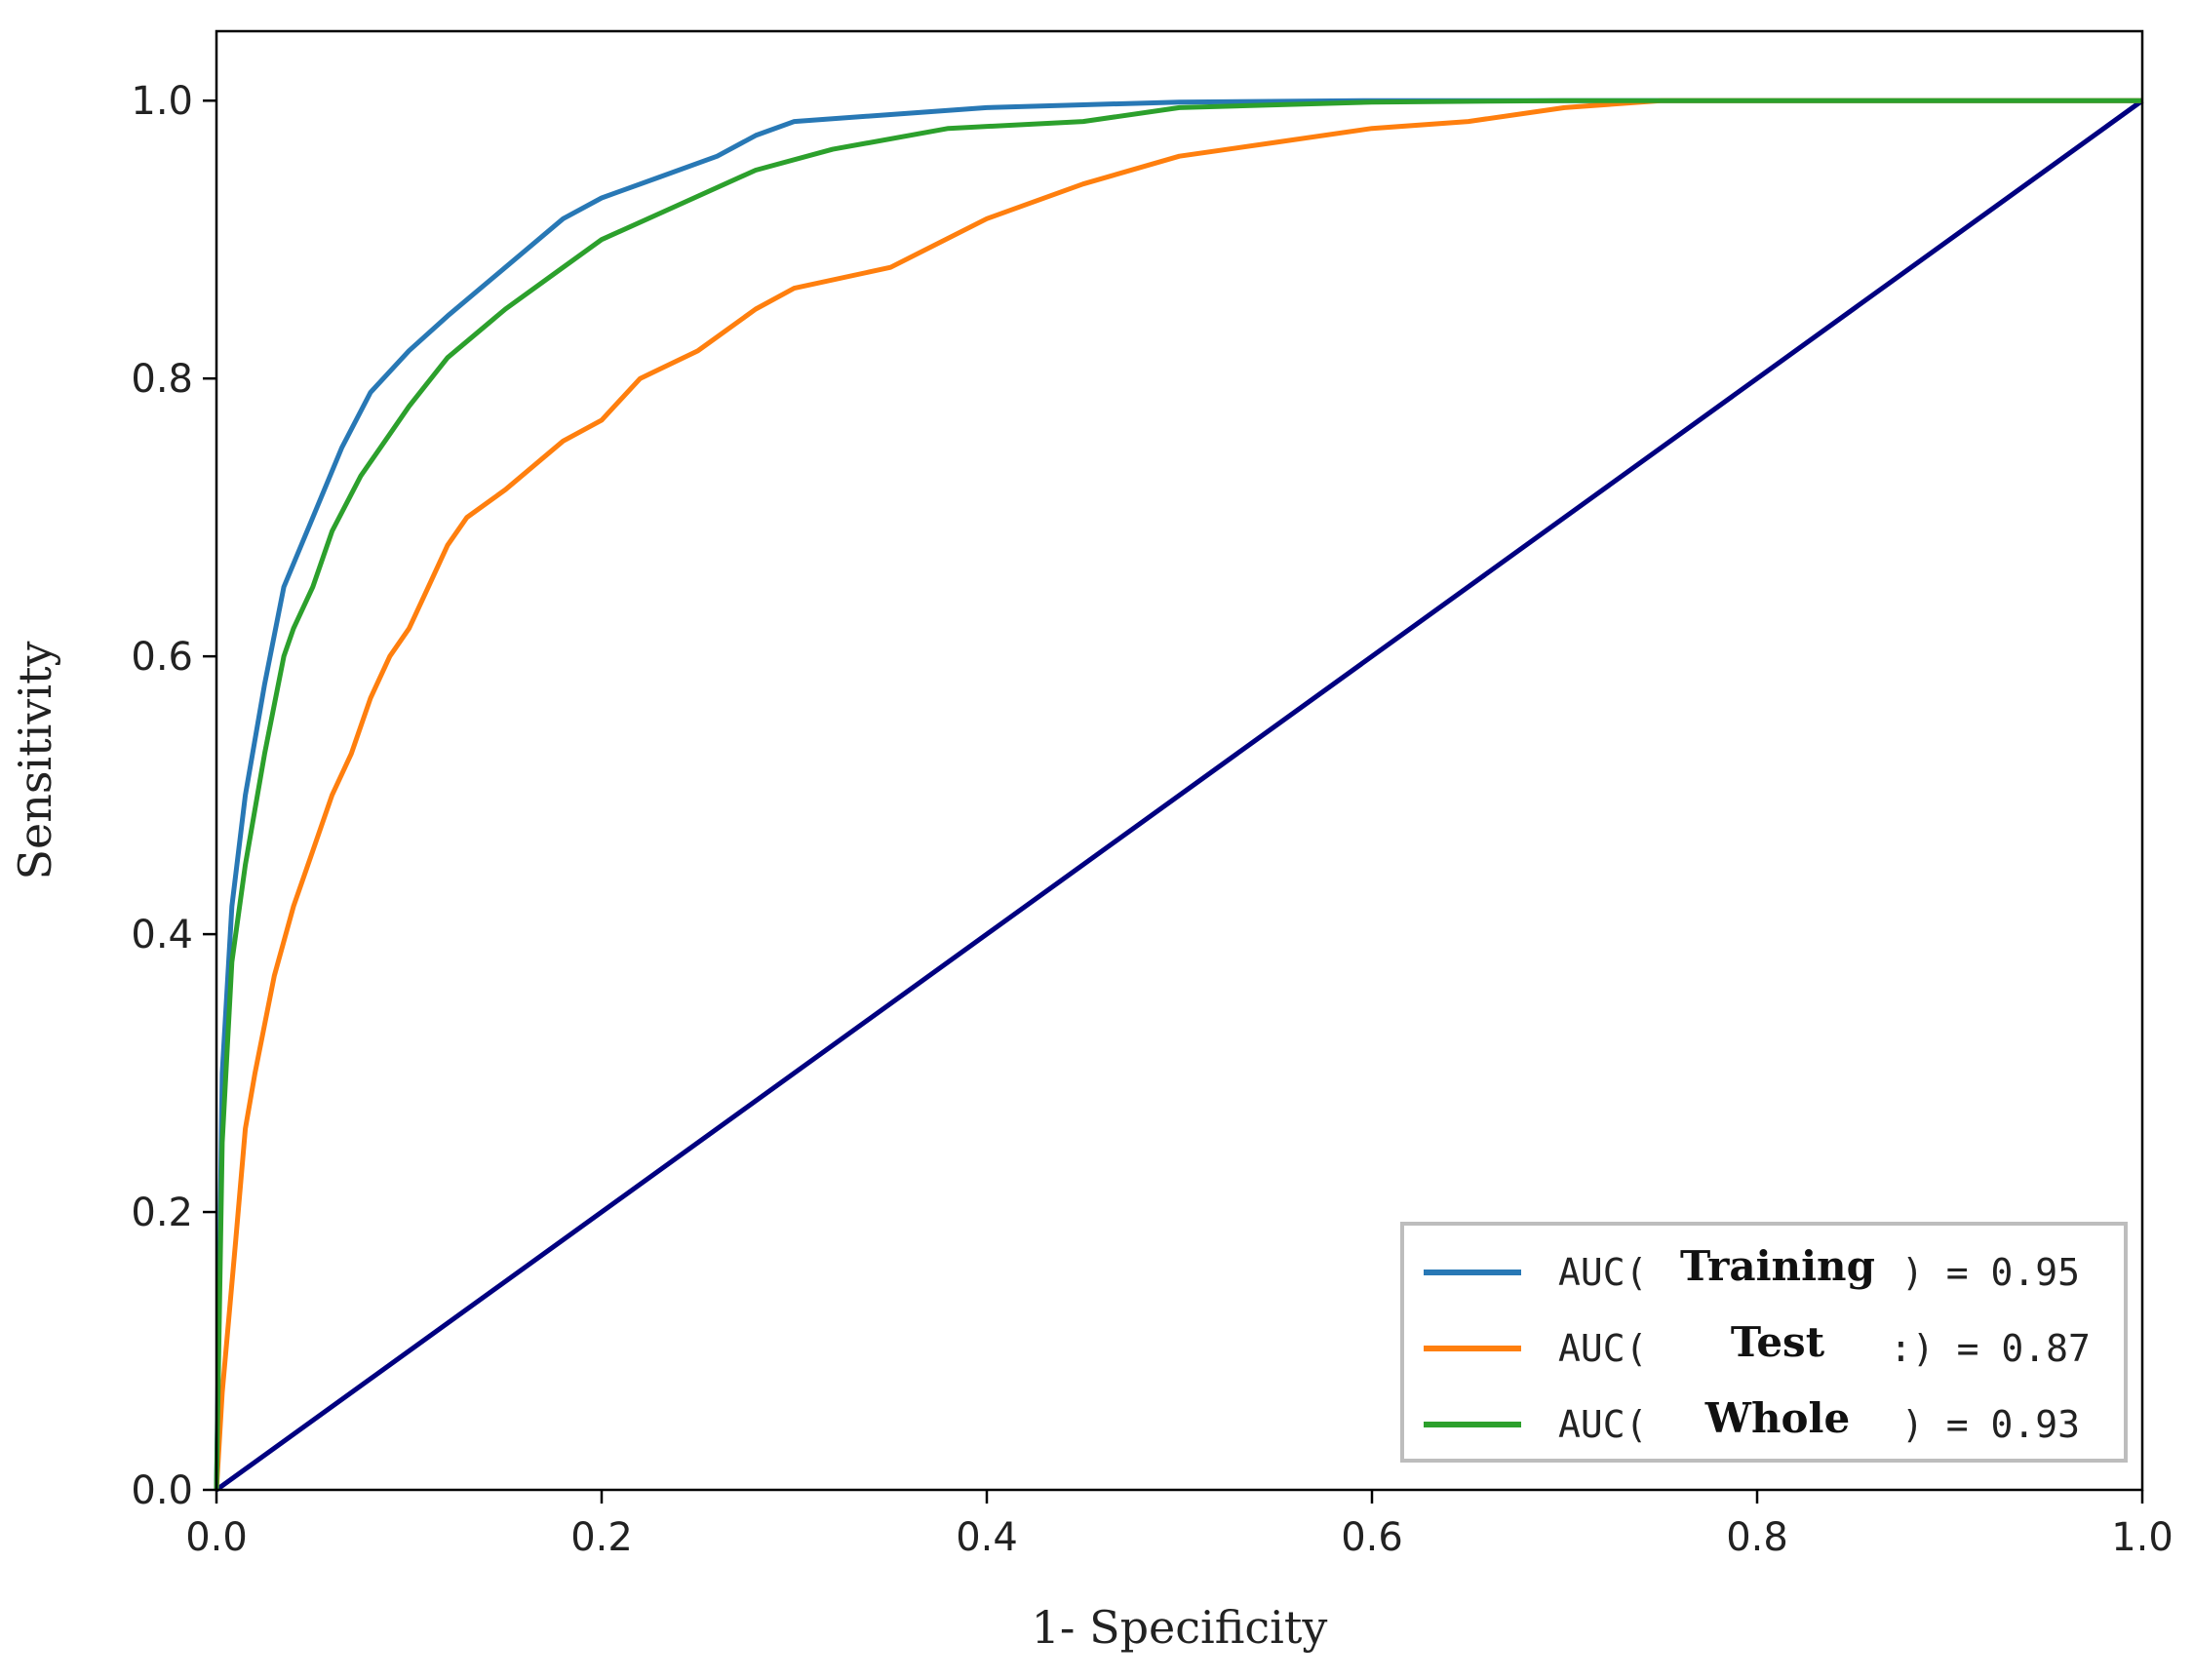 This screenshot has width=2193, height=1680. Describe the element at coordinates (2142, 1537) in the screenshot. I see `x-tick-label: 1.0` at that location.